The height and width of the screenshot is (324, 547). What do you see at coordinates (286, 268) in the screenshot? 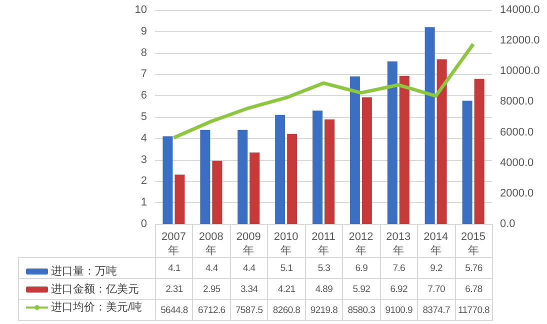
I see `data-label: 5.1` at bounding box center [286, 268].